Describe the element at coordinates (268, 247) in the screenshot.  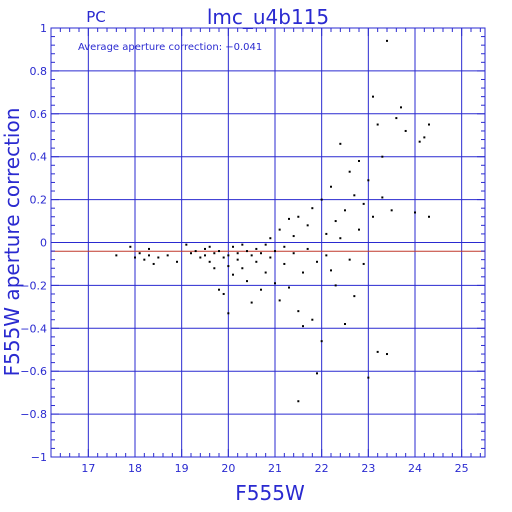
I see `reference-lines` at that location.